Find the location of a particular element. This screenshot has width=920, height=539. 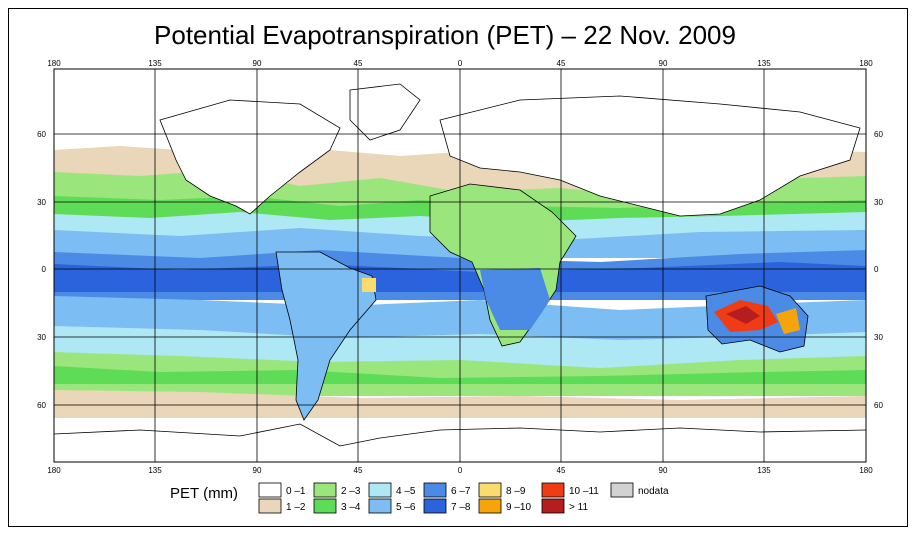

legend-label: 10 –11 is located at coordinates (584, 491).